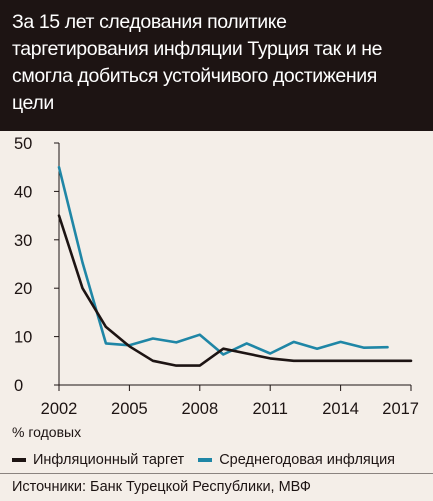 This screenshot has width=433, height=501. What do you see at coordinates (205, 460) in the screenshot?
I see `legend-swatch-inflation` at bounding box center [205, 460].